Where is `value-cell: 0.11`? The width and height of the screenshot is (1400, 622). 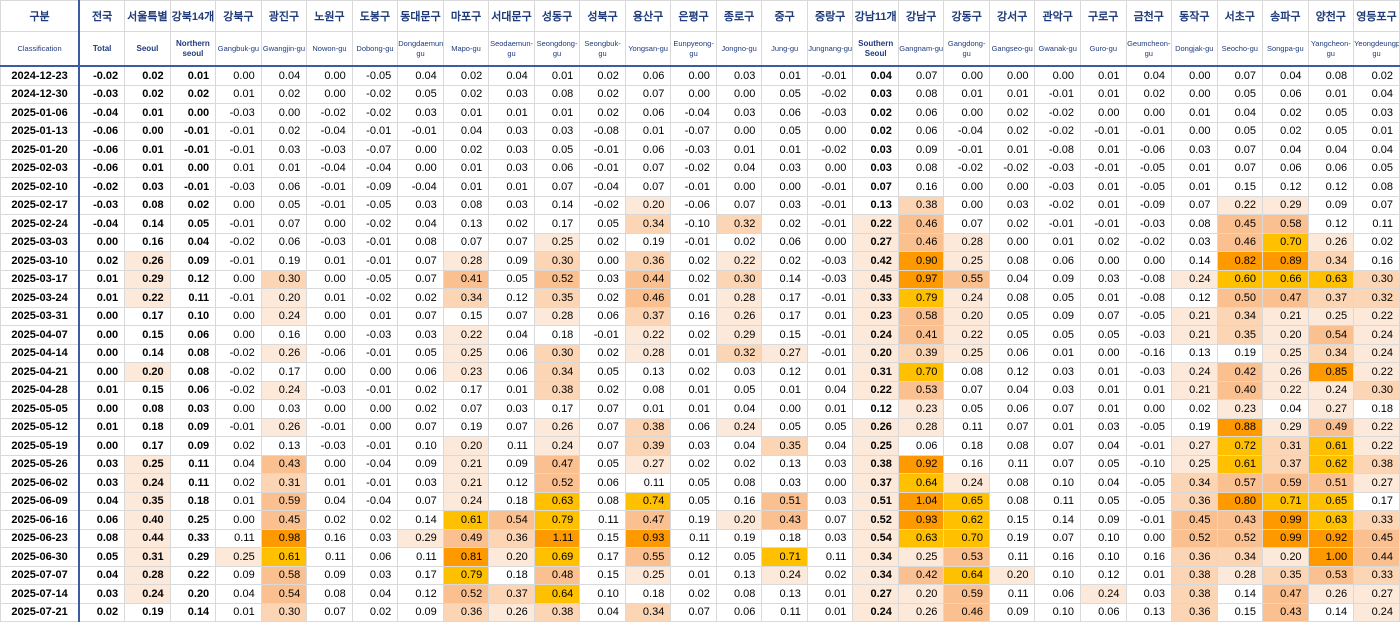 value-cell: 0.11 is located at coordinates (966, 427).